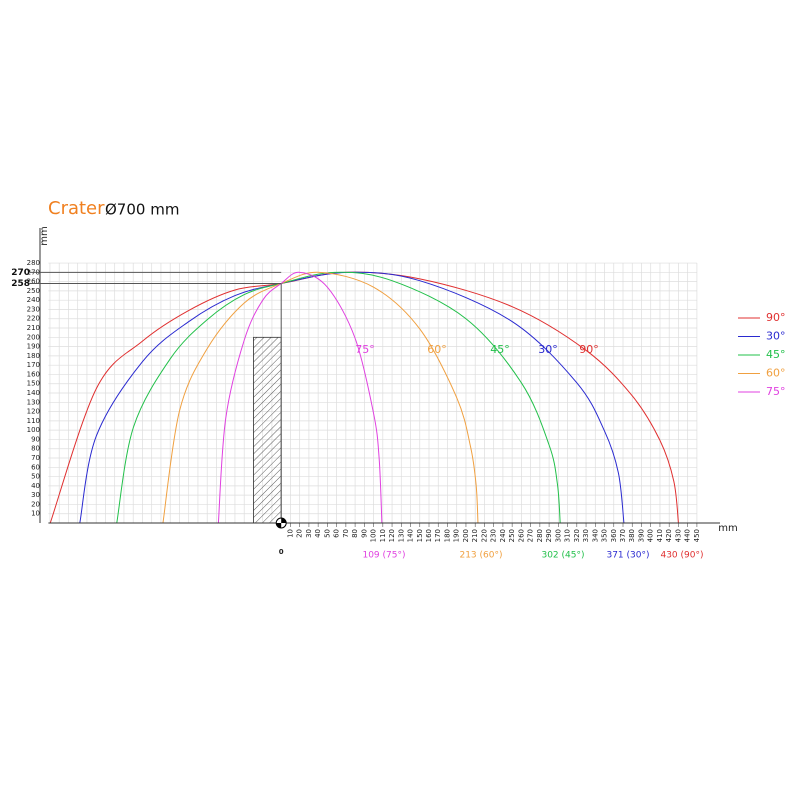 The height and width of the screenshot is (800, 800). I want to click on x-tick-label: 150, so click(420, 535).